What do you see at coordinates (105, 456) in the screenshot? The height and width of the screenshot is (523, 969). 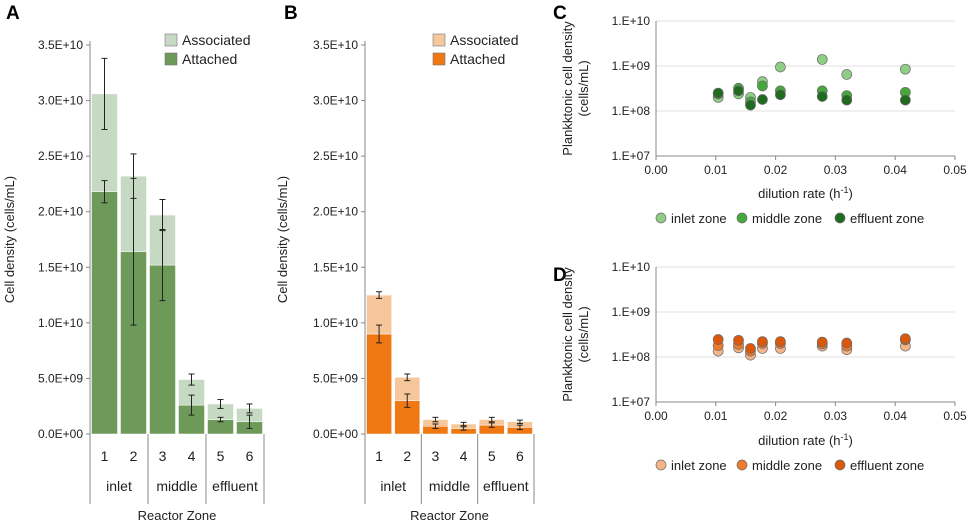 I see `x-tick-label-1: 1` at bounding box center [105, 456].